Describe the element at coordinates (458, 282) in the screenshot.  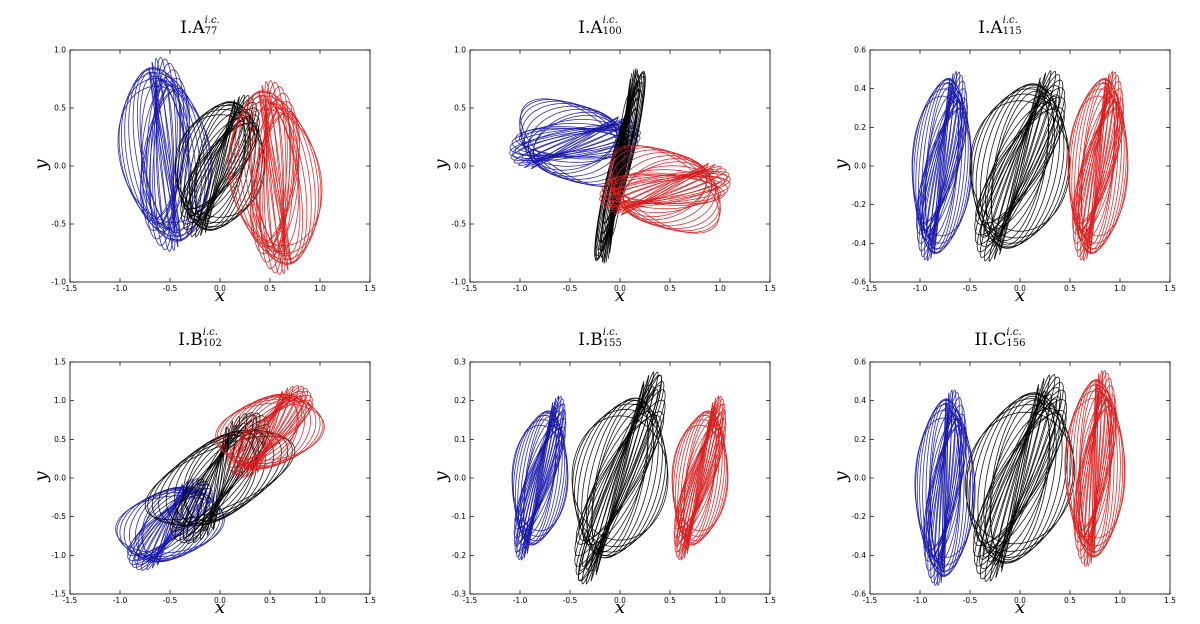
I see `y-tick-label: -1.0` at that location.